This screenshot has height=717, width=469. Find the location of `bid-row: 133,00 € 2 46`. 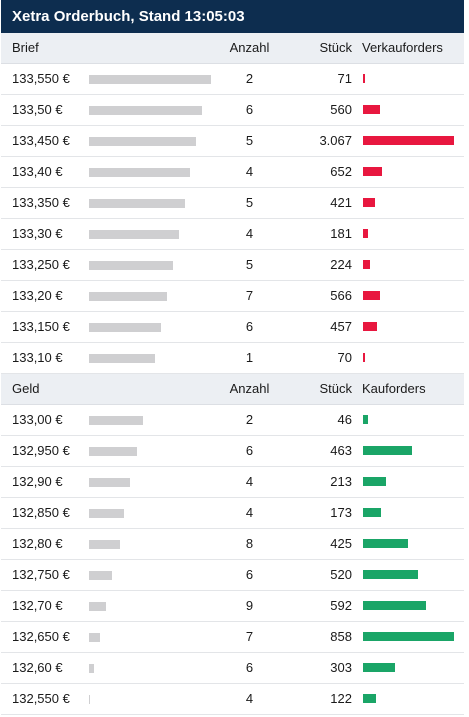

bid-row: 133,00 € 2 46 is located at coordinates (232, 420).